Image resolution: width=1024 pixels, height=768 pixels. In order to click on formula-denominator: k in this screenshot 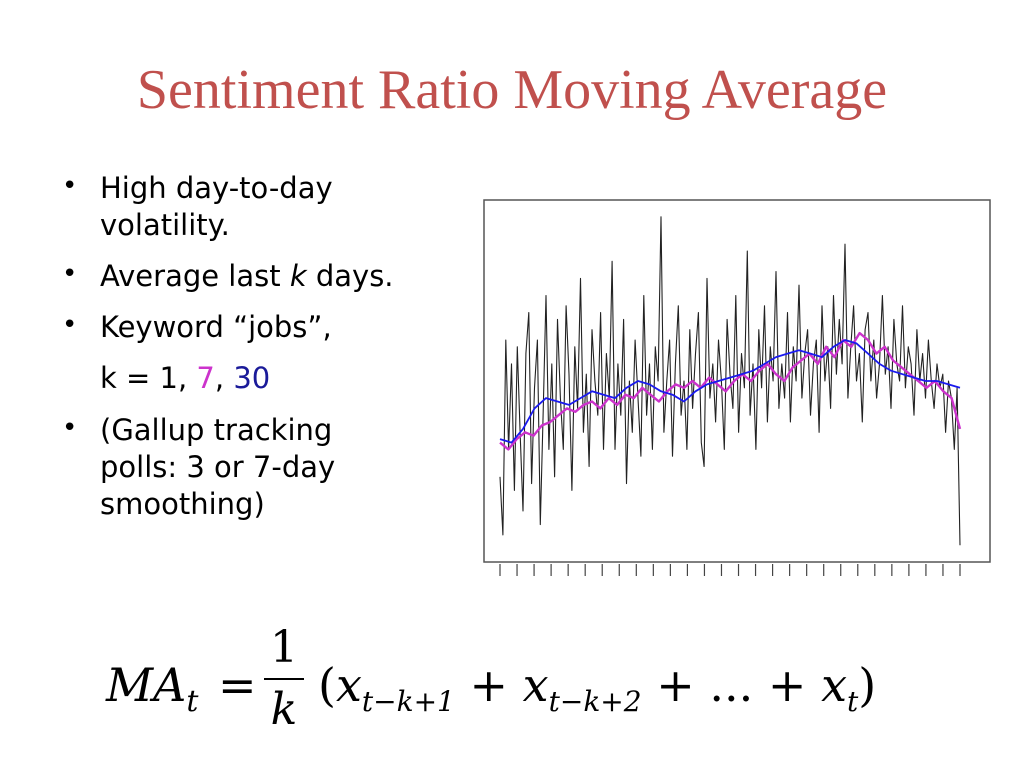, I will do `click(284, 709)`.